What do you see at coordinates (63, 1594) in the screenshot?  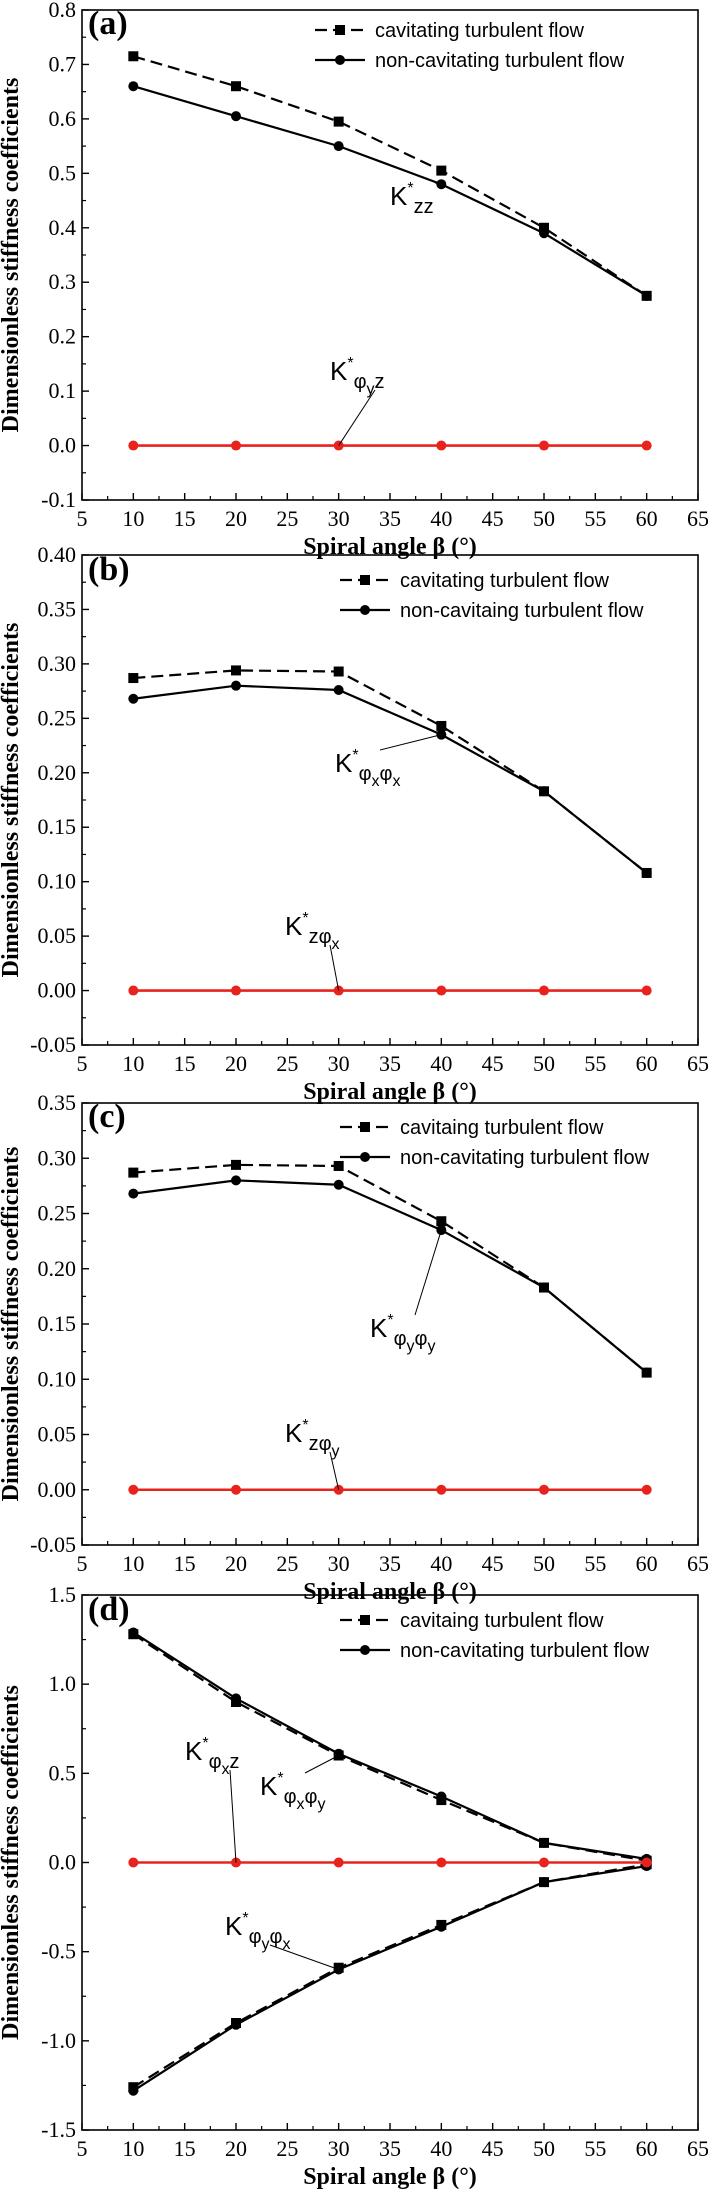 I see `y-tick-label: 1.5` at bounding box center [63, 1594].